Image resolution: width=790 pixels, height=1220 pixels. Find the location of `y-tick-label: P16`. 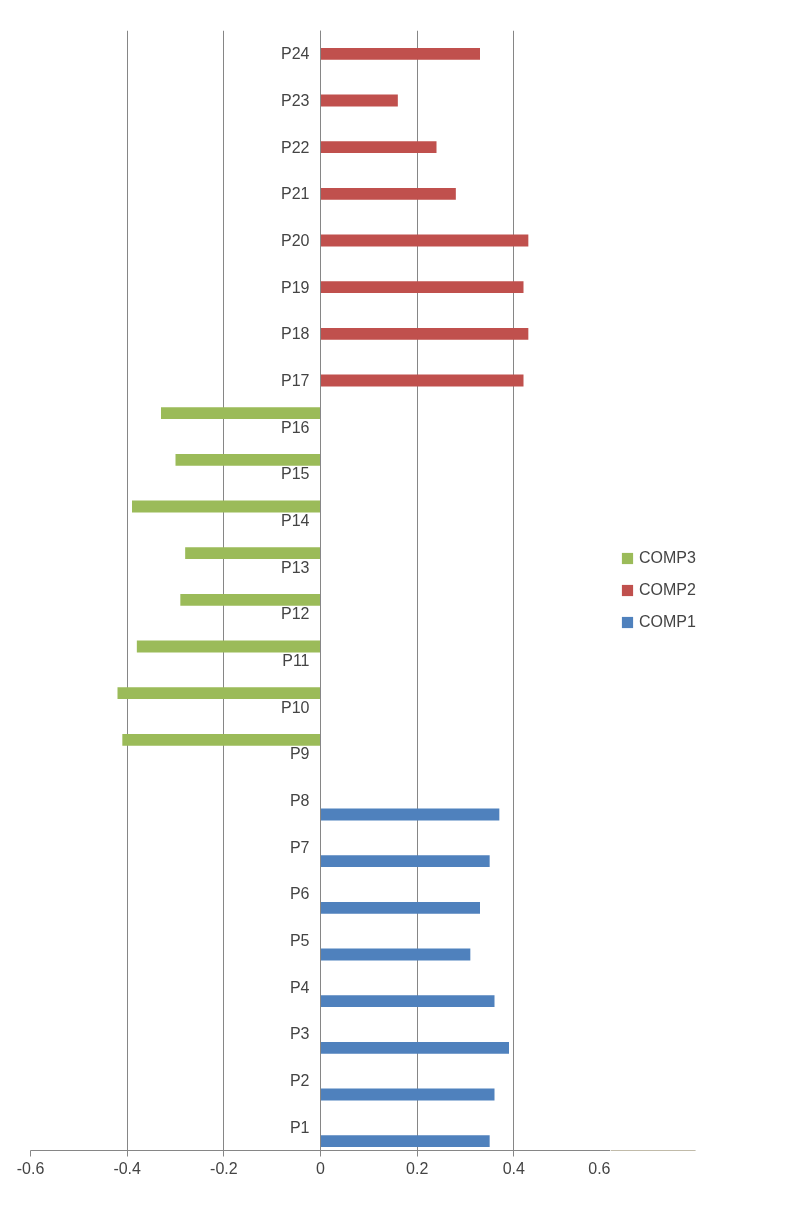

y-tick-label: P16 is located at coordinates (295, 427).